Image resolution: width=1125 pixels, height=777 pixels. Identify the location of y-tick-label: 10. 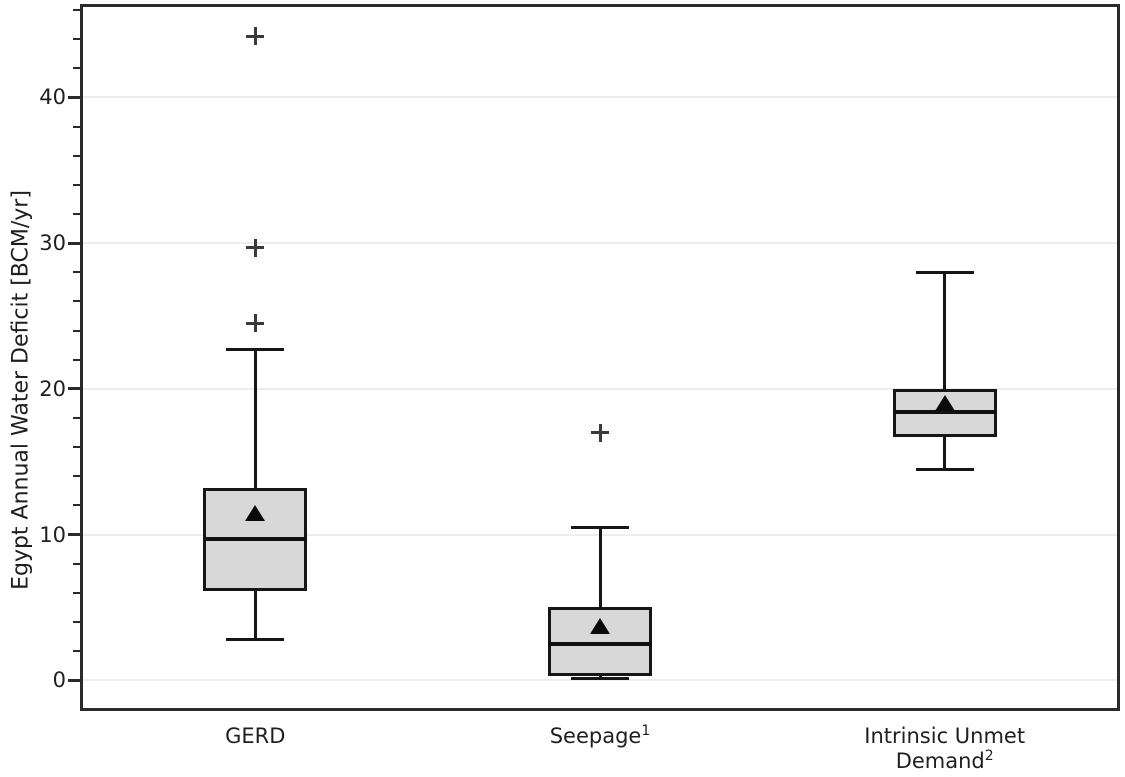
(52, 534).